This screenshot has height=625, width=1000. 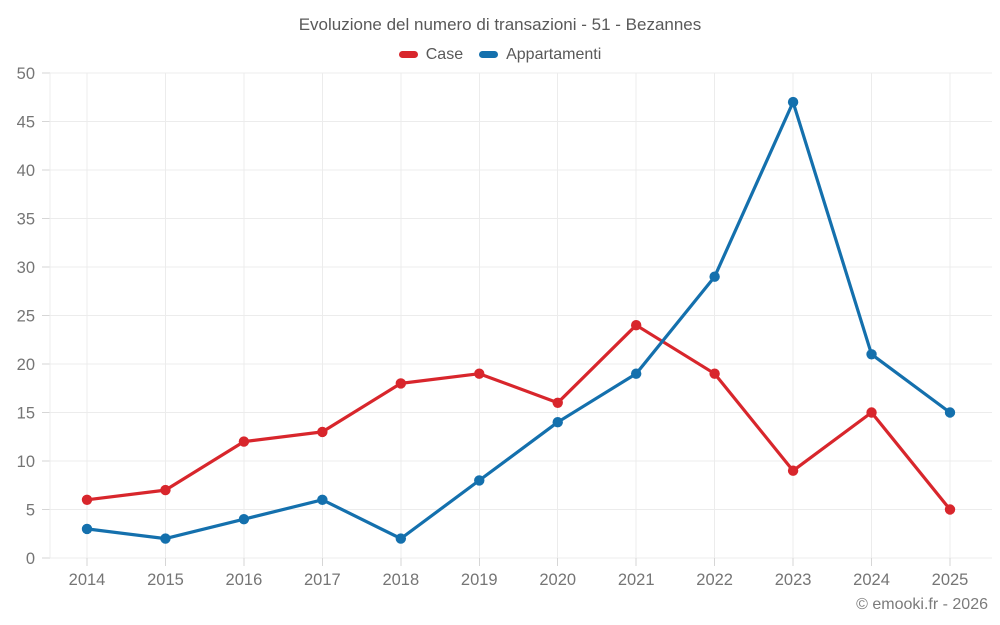 I want to click on point-case-2019, so click(x=479, y=373).